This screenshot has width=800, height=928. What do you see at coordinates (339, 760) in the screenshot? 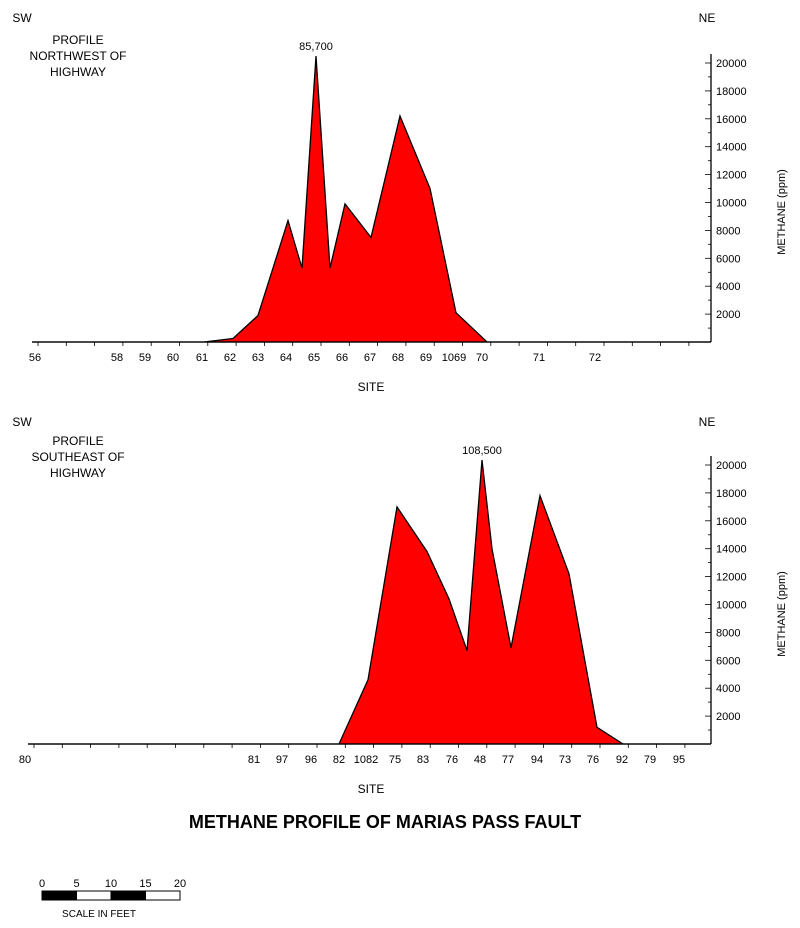
I see `site-tick-label: 82` at bounding box center [339, 760].